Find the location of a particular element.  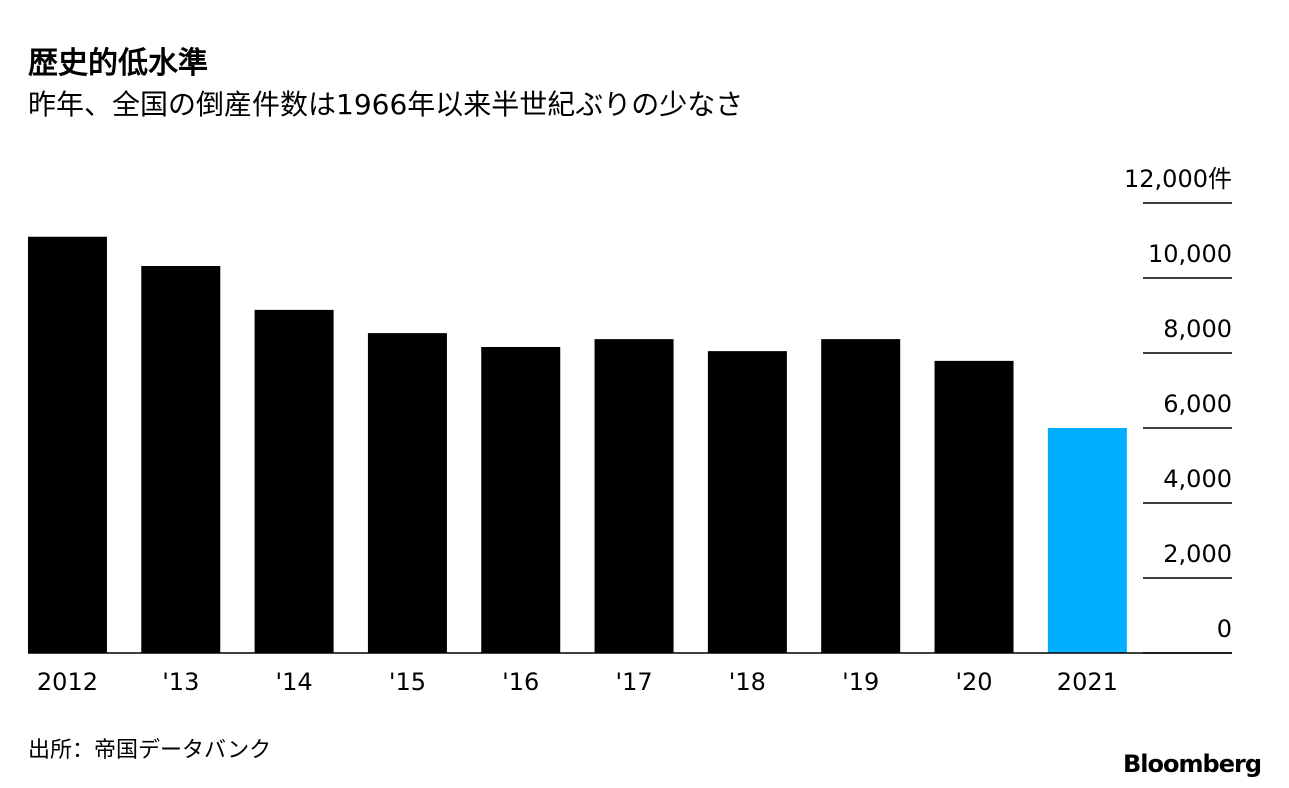

y-tick-label: 2,000 is located at coordinates (1197, 554).